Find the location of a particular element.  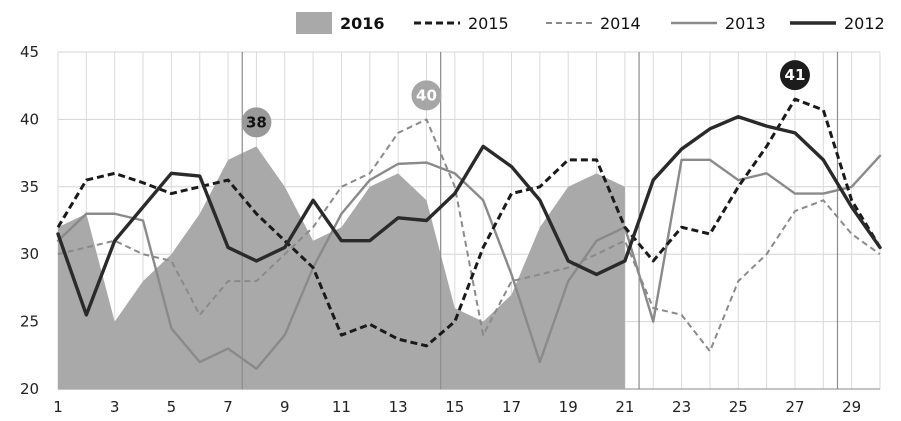

x-tick-label-17: 17 is located at coordinates (511, 407).